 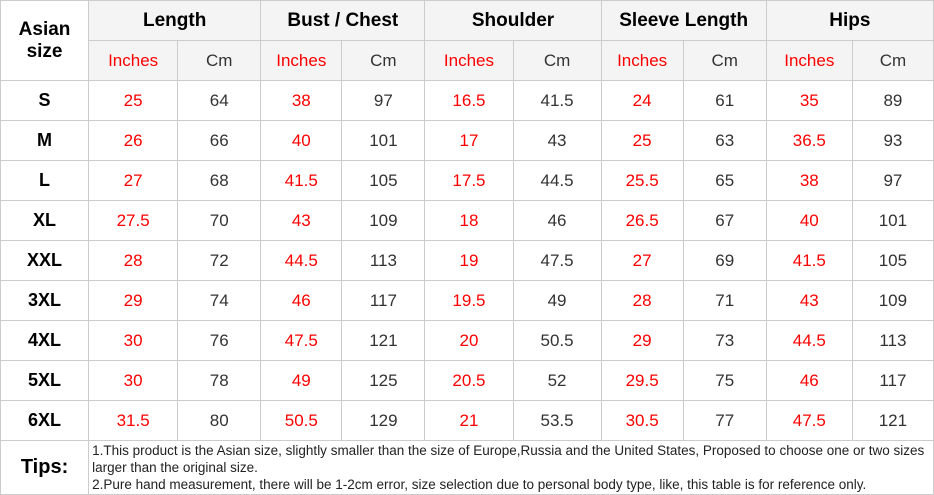 What do you see at coordinates (45, 420) in the screenshot?
I see `size-label: 6XL` at bounding box center [45, 420].